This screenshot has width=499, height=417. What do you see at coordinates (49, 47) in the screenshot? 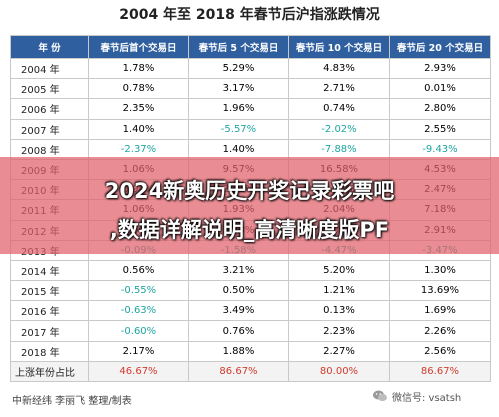
I see `header-year: 年 份` at bounding box center [49, 47].